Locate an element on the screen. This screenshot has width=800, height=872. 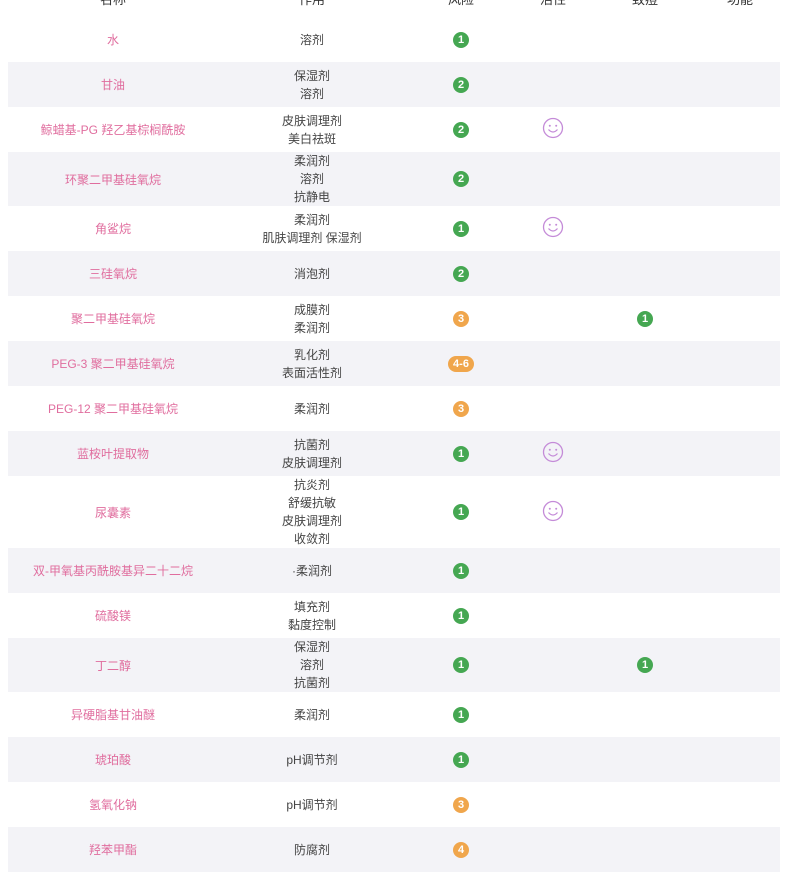
ingredient-name-link: 水 is located at coordinates (112, 40).